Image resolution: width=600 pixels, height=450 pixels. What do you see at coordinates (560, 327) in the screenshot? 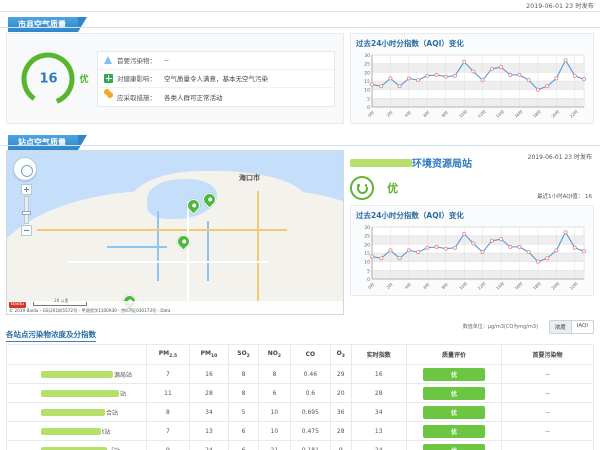
I see `toggle-option-concentration: 浓度` at bounding box center [560, 327].